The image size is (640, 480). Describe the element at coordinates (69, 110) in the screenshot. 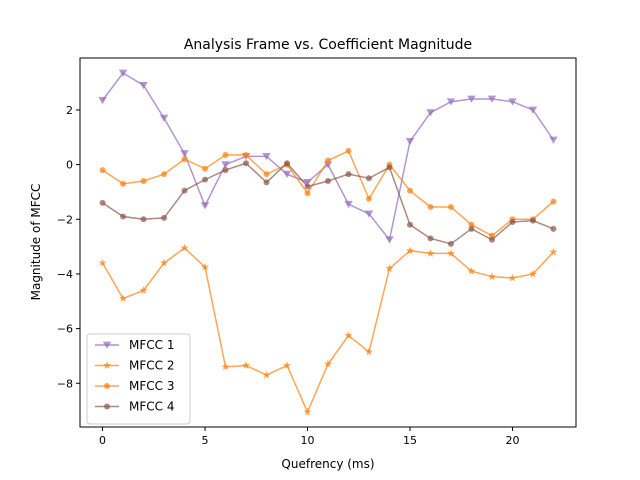

I see `y-tick-label: 2` at that location.